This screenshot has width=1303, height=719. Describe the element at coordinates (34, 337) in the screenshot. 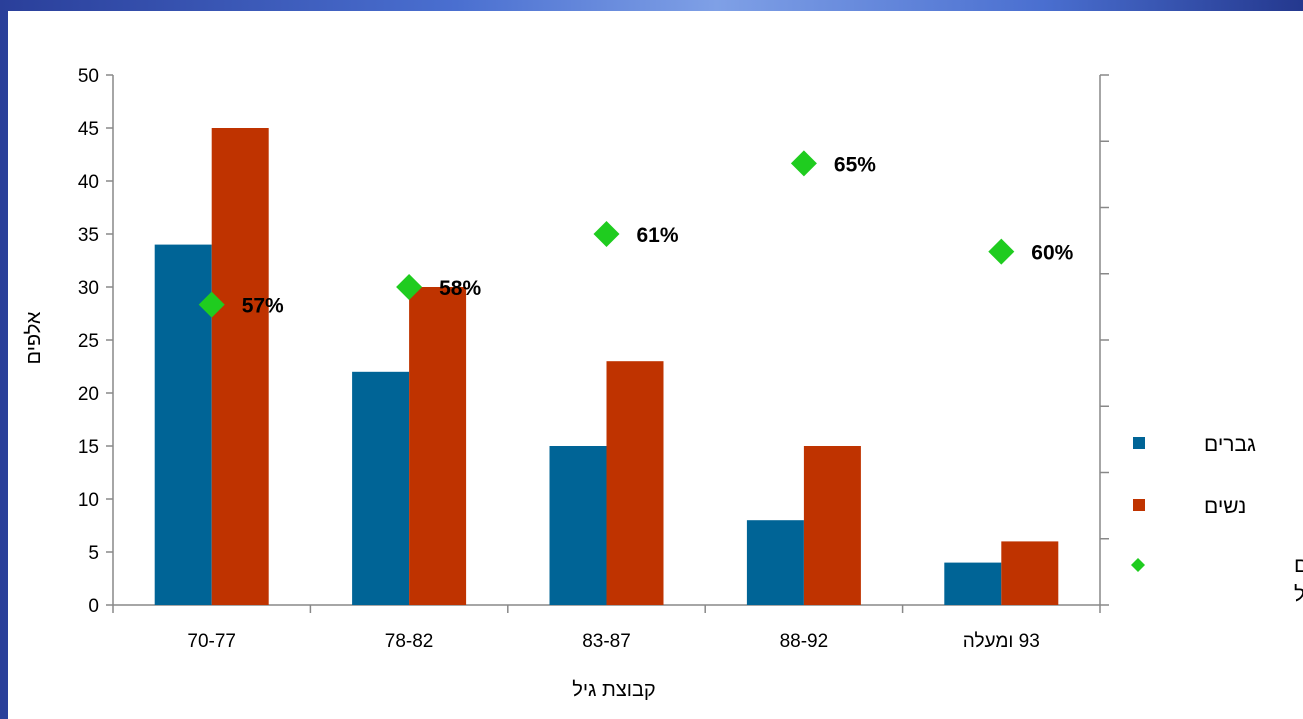

I see `y-axis-title: אלפים` at that location.